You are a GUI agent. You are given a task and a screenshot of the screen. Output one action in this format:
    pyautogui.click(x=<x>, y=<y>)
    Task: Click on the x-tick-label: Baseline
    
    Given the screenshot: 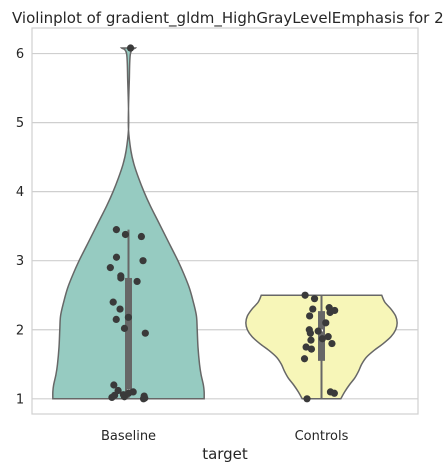 What is the action you would take?
    pyautogui.click(x=128, y=436)
    